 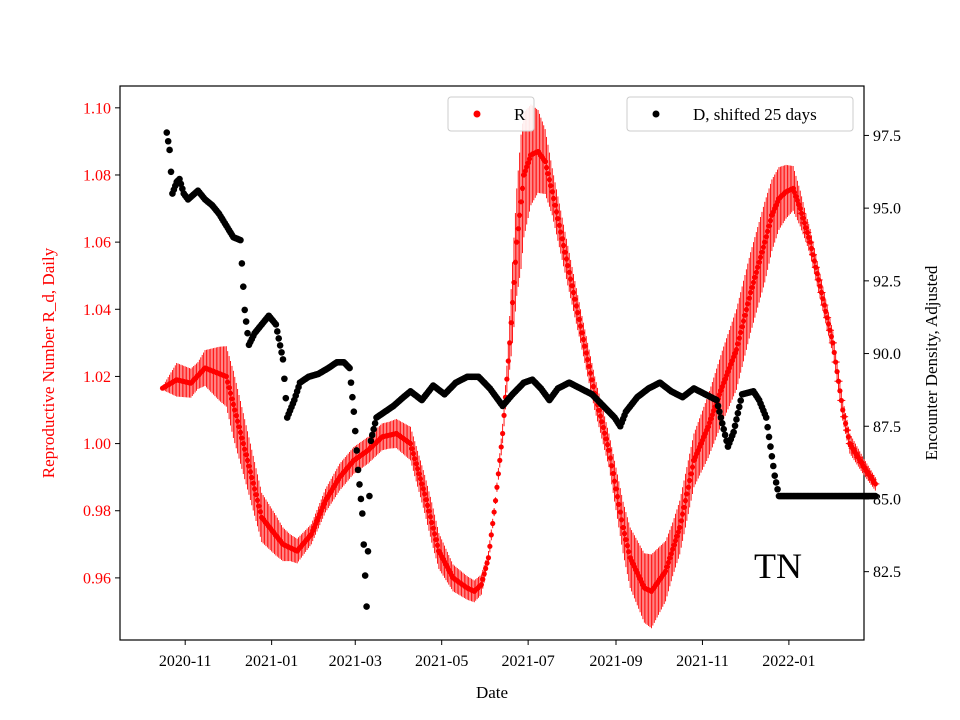 I want to click on x-tick-label: 2021-05, so click(x=441, y=661).